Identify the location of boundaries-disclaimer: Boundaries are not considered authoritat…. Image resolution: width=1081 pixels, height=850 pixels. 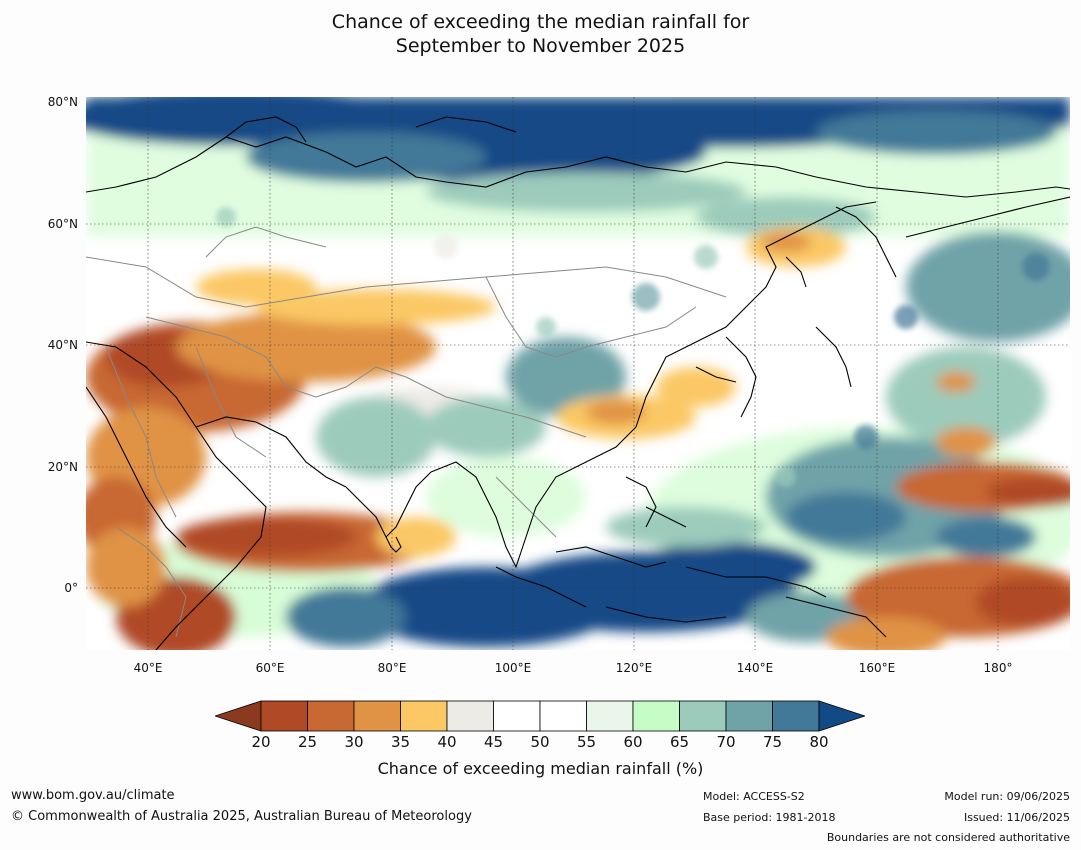
(948, 837).